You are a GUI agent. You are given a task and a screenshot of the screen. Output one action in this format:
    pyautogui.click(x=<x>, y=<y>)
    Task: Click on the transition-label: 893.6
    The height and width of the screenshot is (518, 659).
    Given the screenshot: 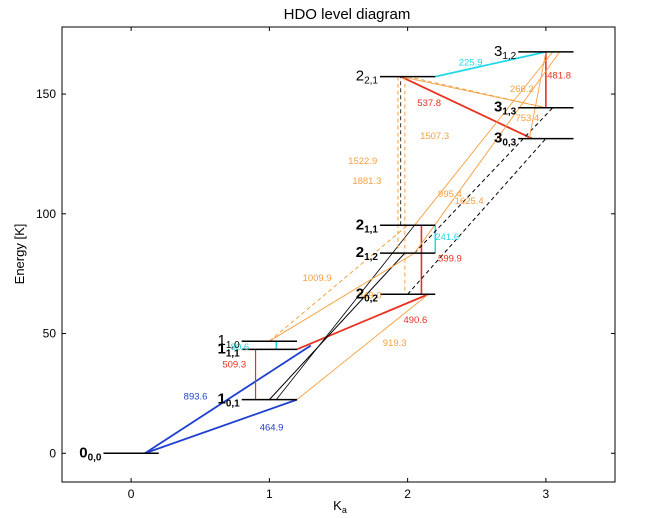 What is the action you would take?
    pyautogui.click(x=196, y=396)
    